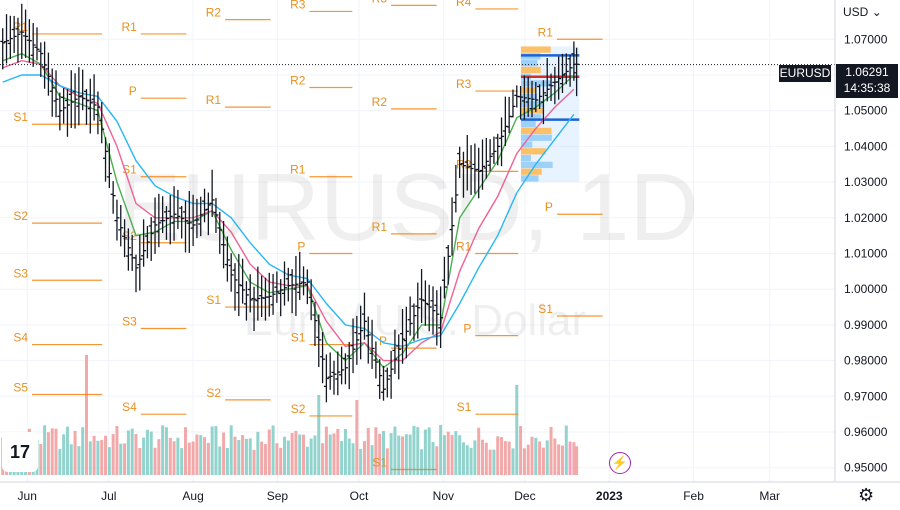 Image resolution: width=900 pixels, height=510 pixels. Describe the element at coordinates (620, 463) in the screenshot. I see `lightning-icon: ⚡` at that location.